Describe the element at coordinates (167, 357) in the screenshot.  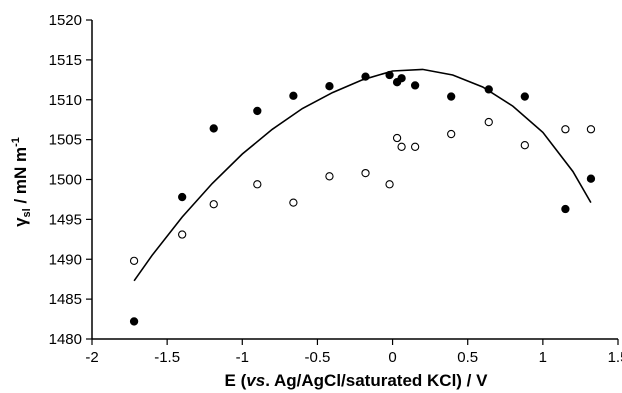
I see `x-tick-label: -1.5` at that location.